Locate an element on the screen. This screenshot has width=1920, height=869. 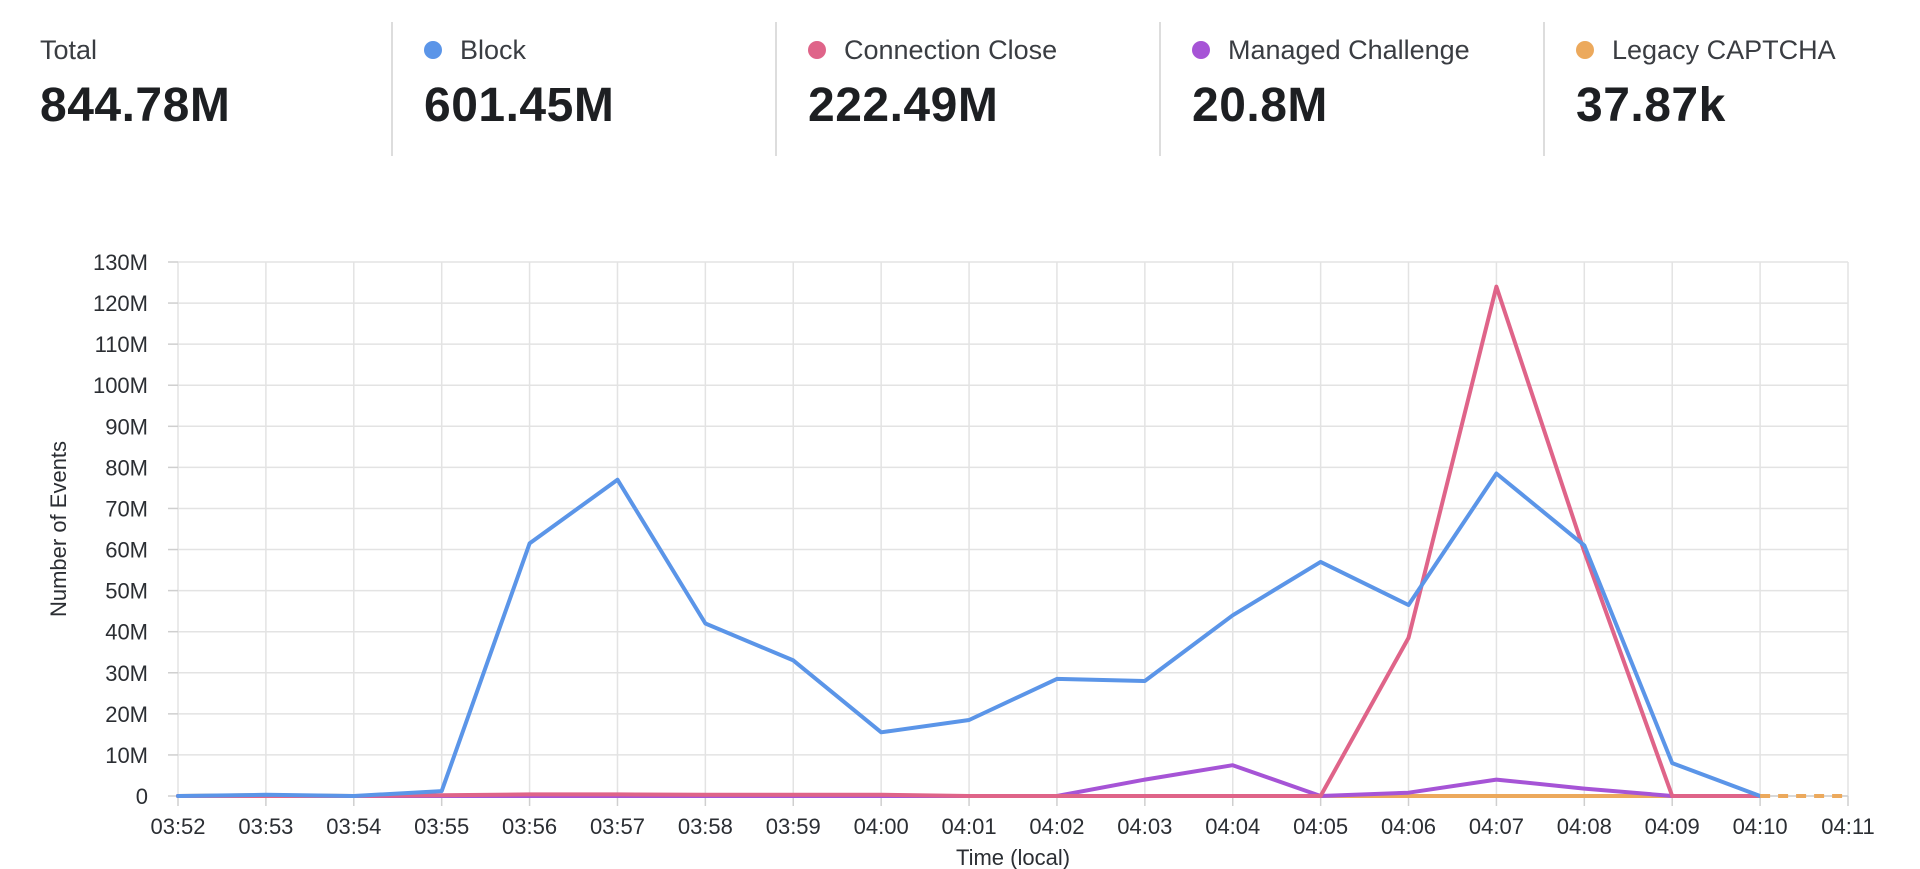
y-tick-label: 70M is located at coordinates (126, 508).